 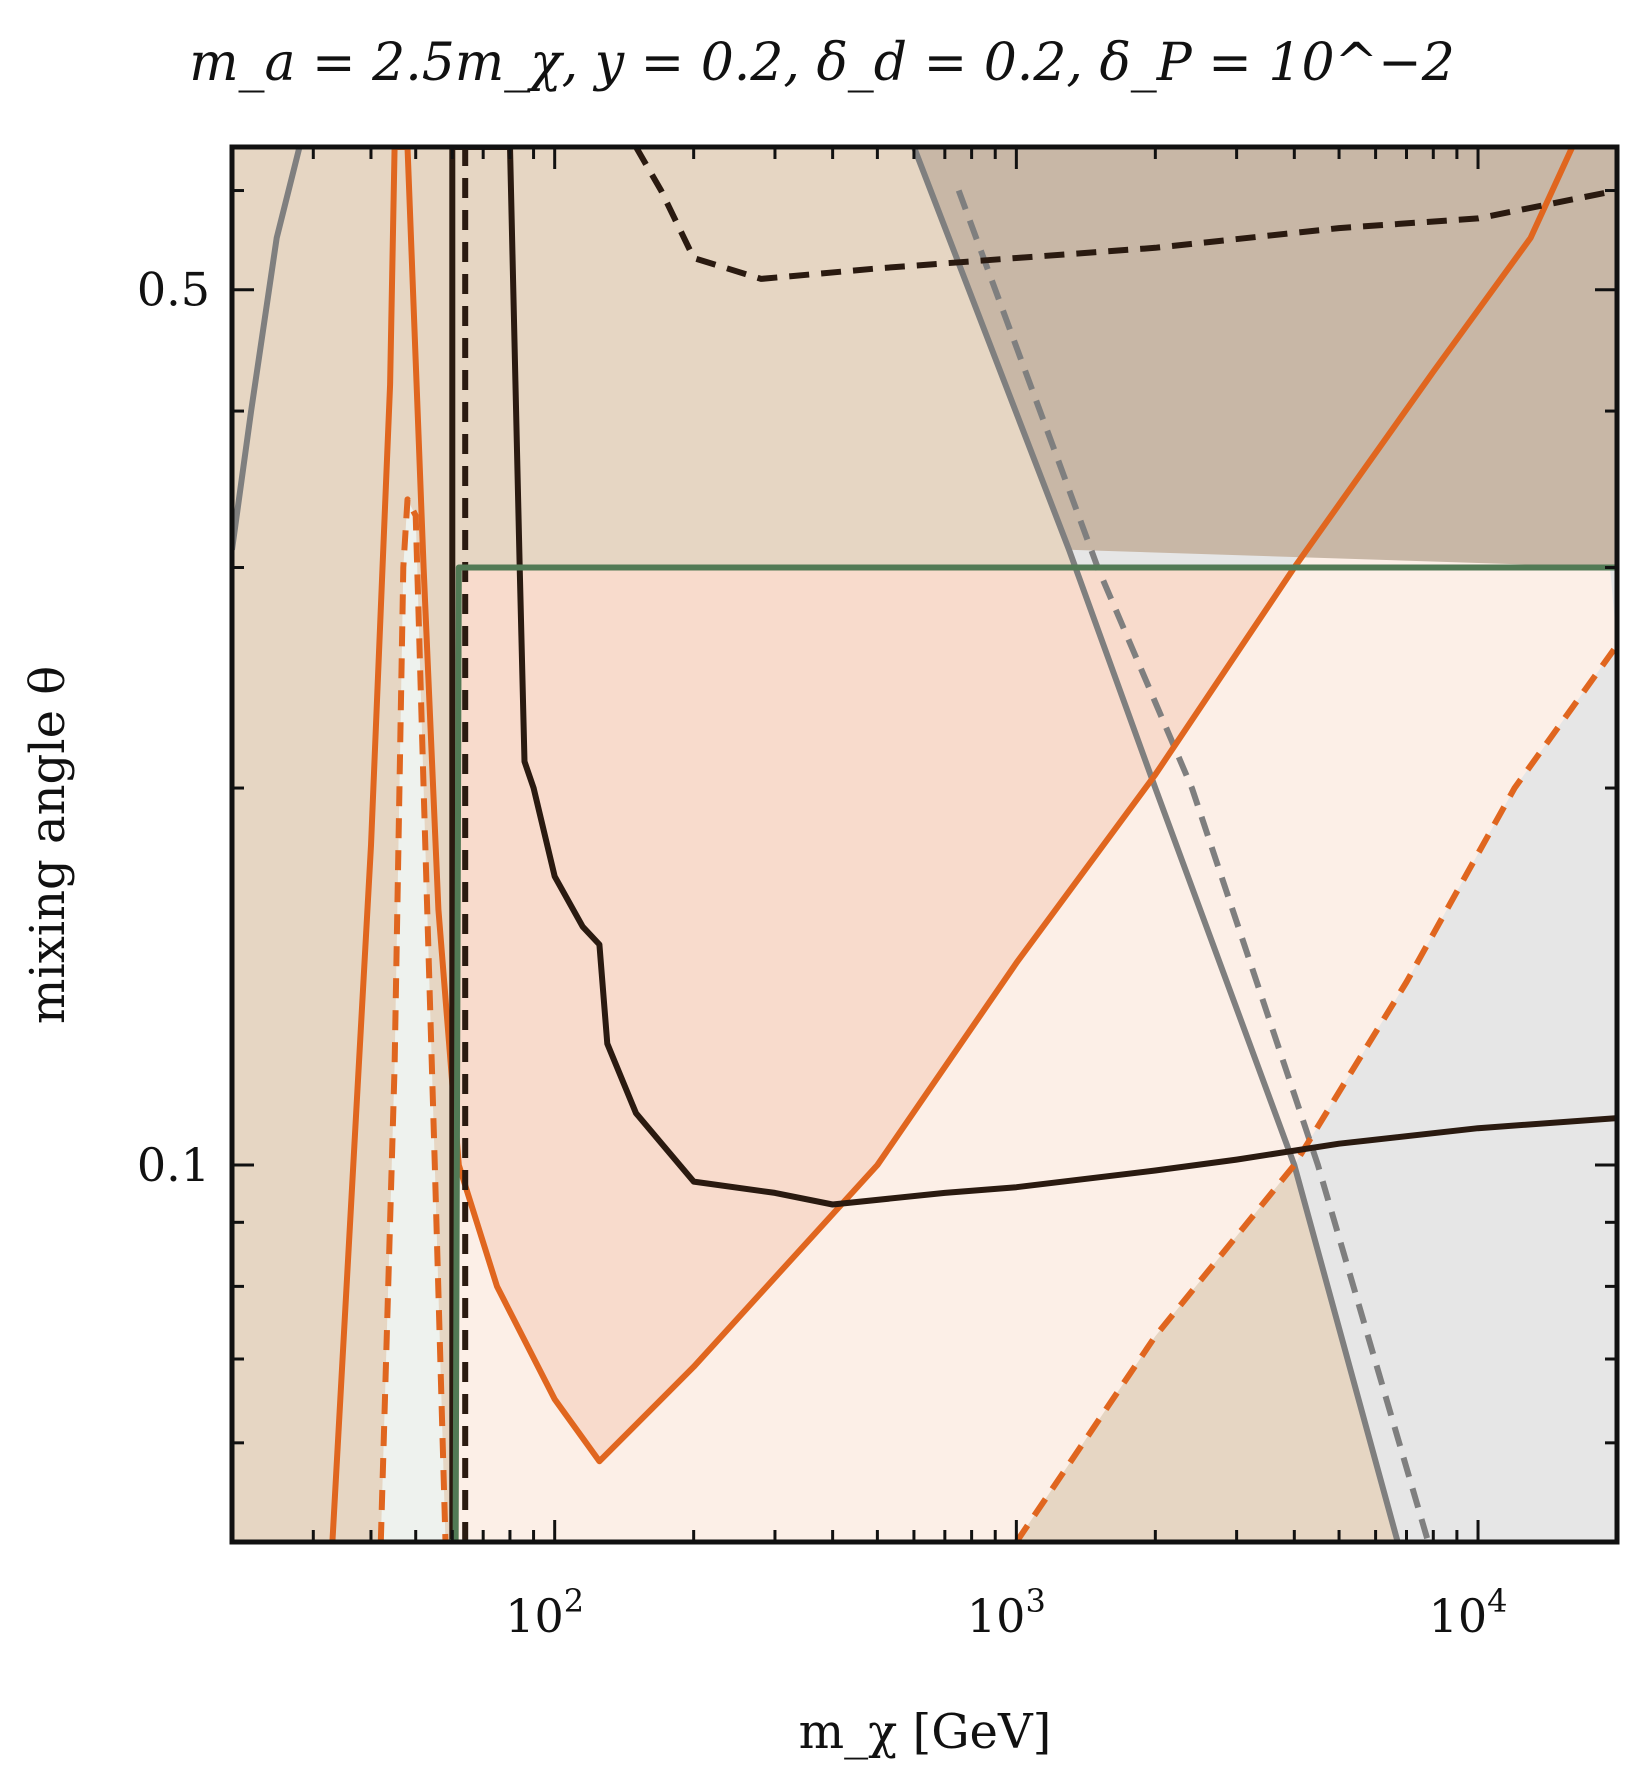 I want to click on region-mint-region, so click(x=416, y=1020).